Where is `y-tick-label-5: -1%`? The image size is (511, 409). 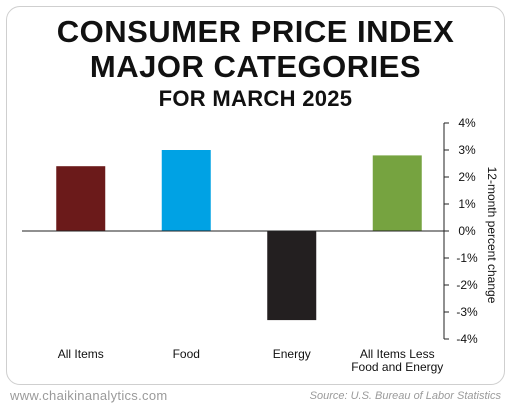 y-tick-label-5: -1% is located at coordinates (467, 258).